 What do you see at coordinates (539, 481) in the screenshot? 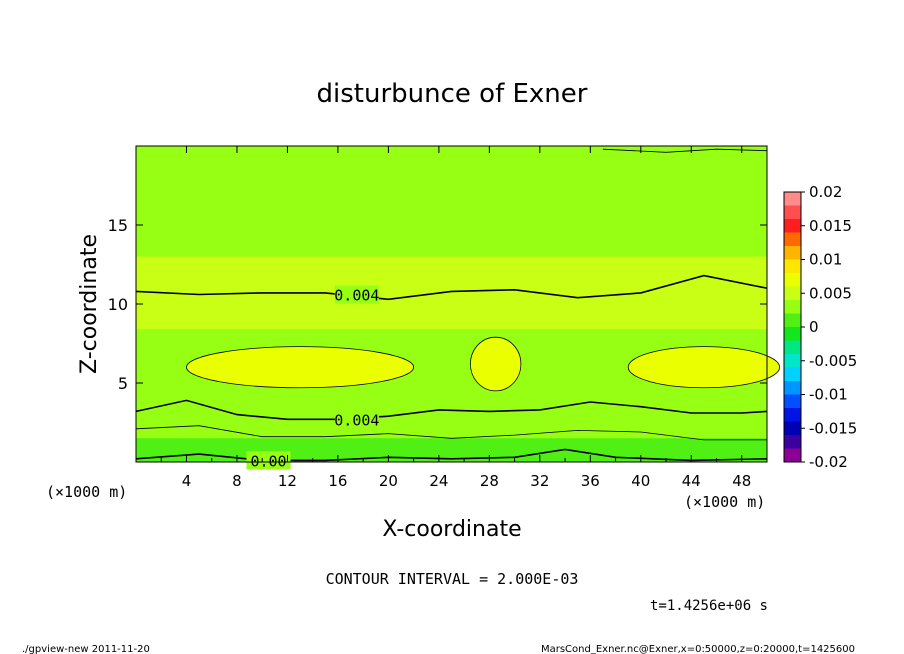
I see `x-tick-label: 32` at bounding box center [539, 481].